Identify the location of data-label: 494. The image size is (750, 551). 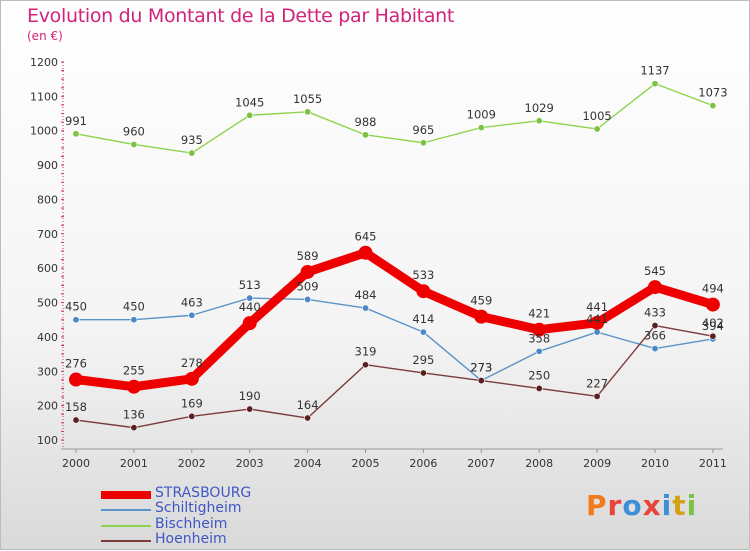
(713, 289).